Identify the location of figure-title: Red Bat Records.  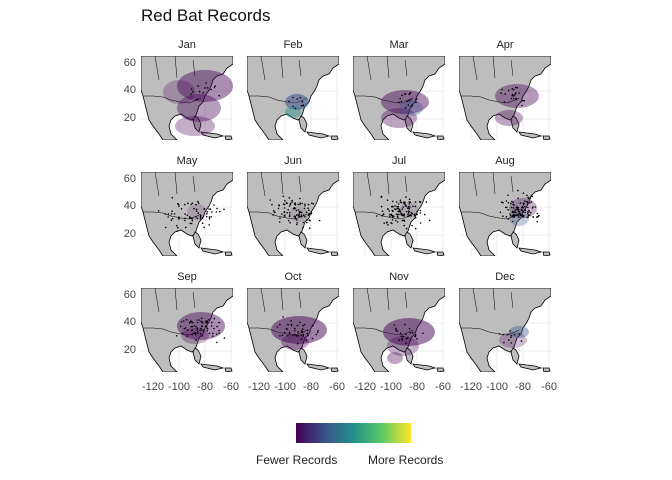
(206, 15).